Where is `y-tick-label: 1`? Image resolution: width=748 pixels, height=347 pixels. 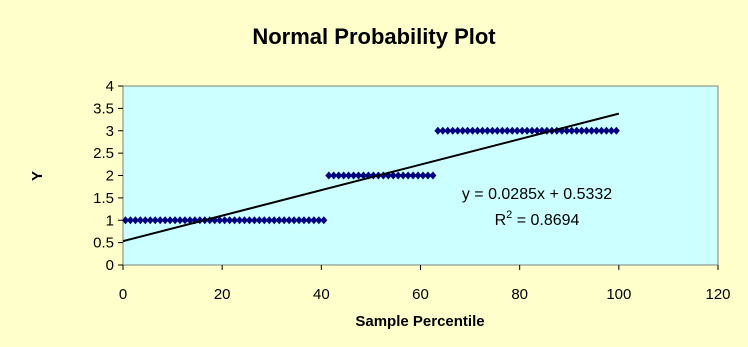 y-tick-label: 1 is located at coordinates (110, 220).